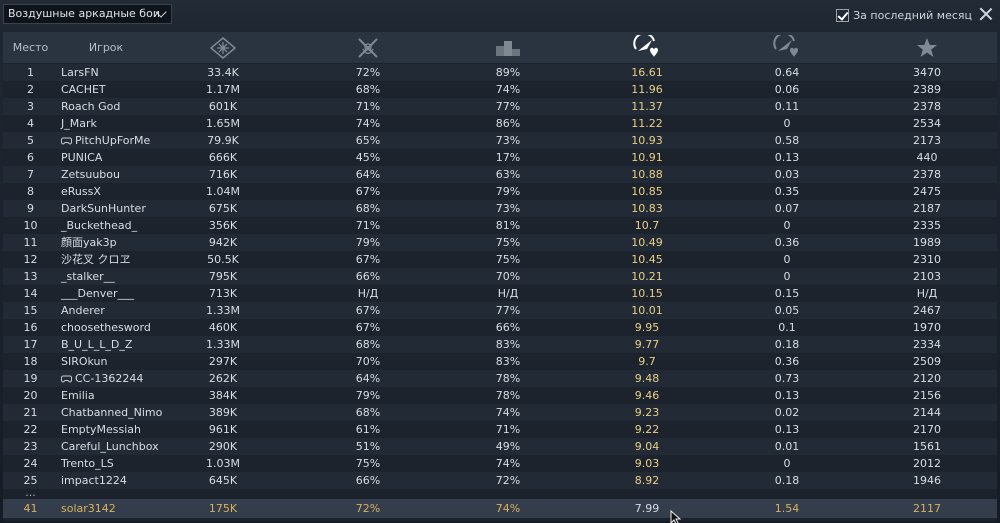 This screenshot has height=523, width=1000. What do you see at coordinates (927, 106) in the screenshot?
I see `score: 2378` at bounding box center [927, 106].